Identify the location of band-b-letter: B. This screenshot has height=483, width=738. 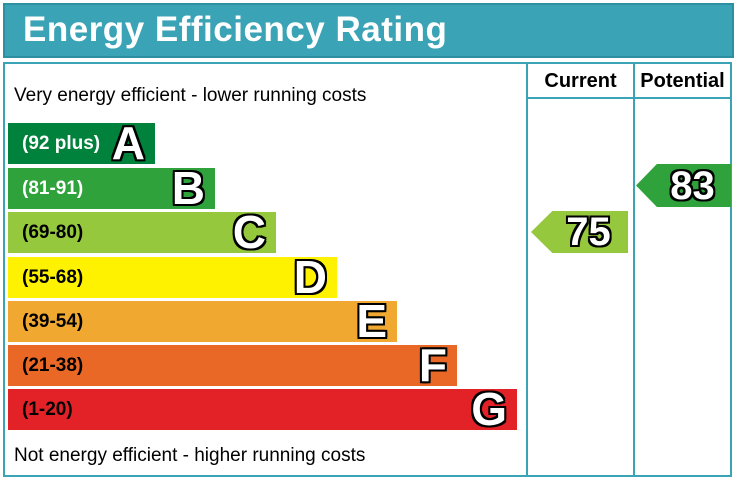
(188, 187).